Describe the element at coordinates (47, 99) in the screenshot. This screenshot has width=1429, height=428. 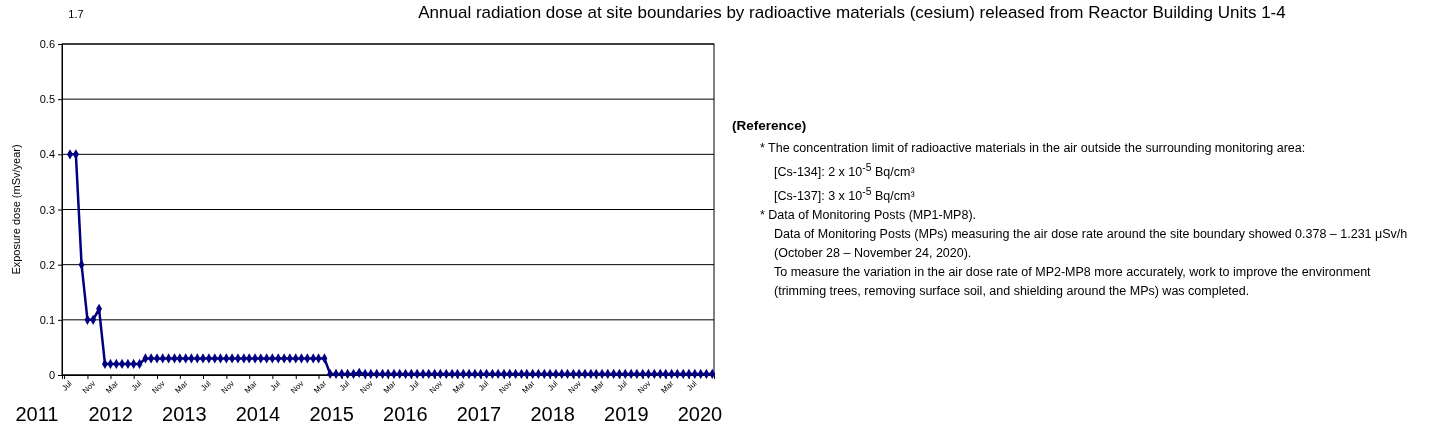
I see `y-tick-label: 0.5` at that location.